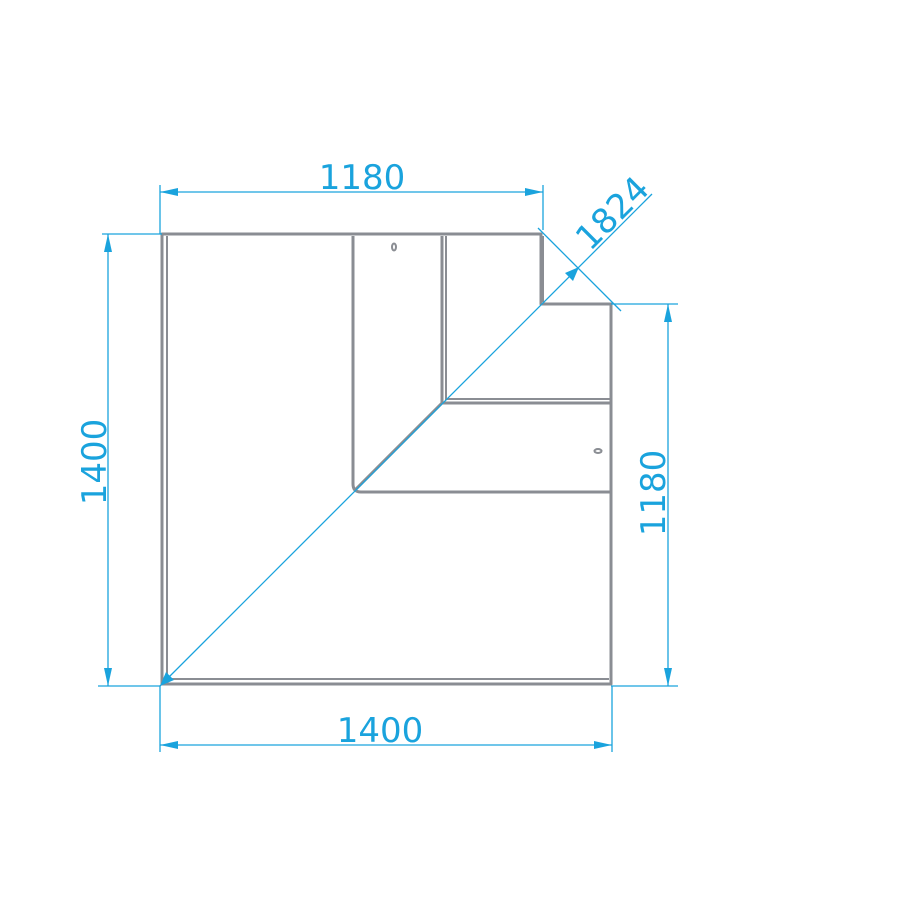  Describe the element at coordinates (654, 493) in the screenshot. I see `right-dimension-label: 1180` at that location.